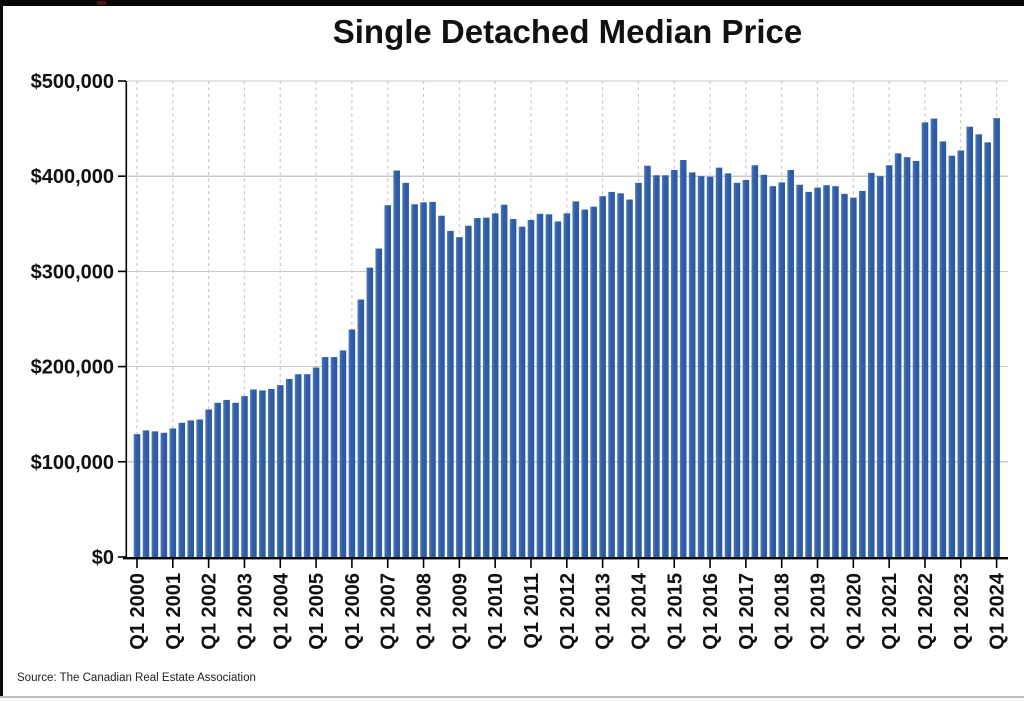 The image size is (1024, 701). What do you see at coordinates (711, 611) in the screenshot?
I see `x-axis-label: Q1 2016` at bounding box center [711, 611].